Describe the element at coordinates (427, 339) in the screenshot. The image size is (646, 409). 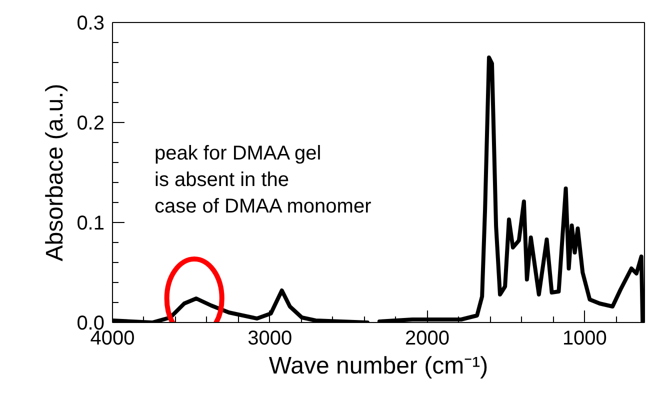
I see `x-tick-label: 2000` at that location.